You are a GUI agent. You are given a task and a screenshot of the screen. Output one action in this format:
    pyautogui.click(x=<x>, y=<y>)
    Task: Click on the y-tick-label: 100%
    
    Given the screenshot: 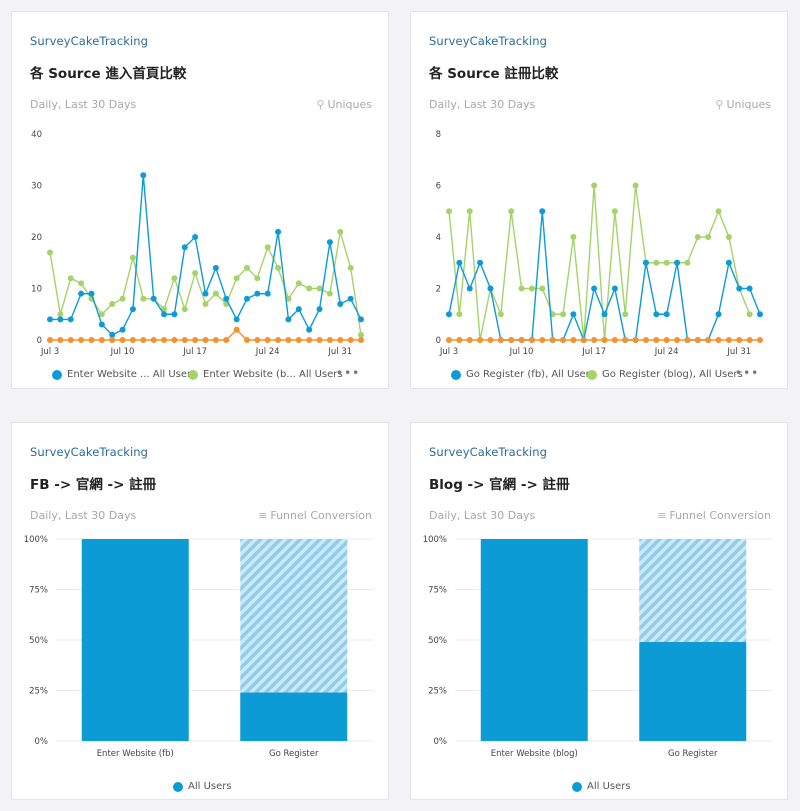 What is the action you would take?
    pyautogui.click(x=435, y=540)
    